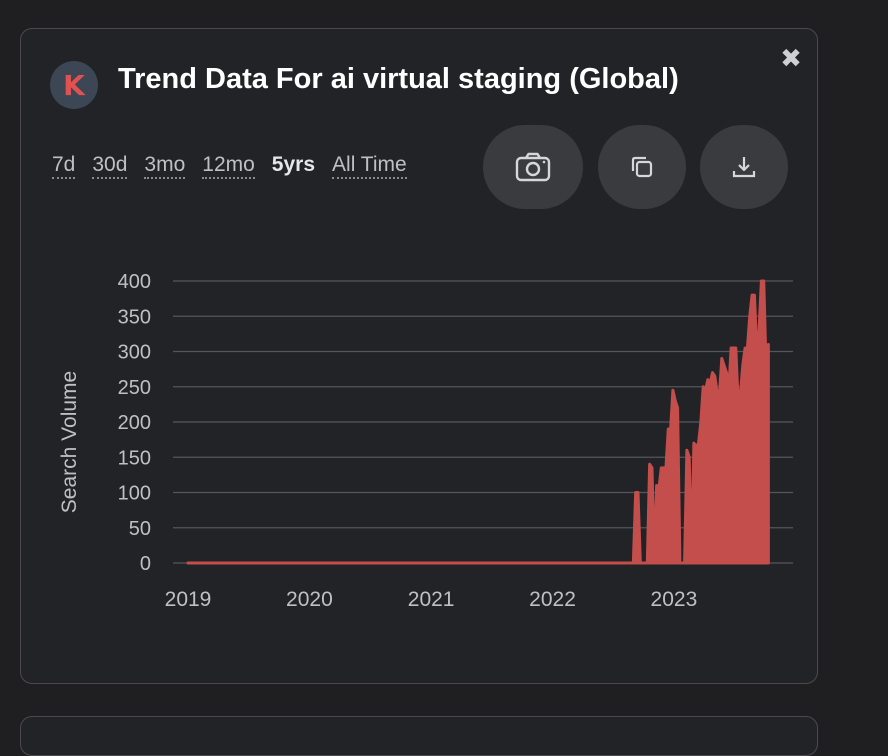  Describe the element at coordinates (165, 166) in the screenshot. I see `range-3mo: 3mo` at that location.